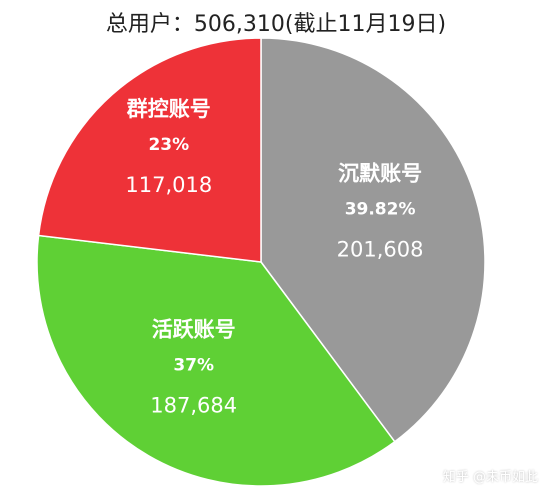 The width and height of the screenshot is (552, 497). Describe the element at coordinates (194, 329) in the screenshot. I see `slice-category-label: 活跃账号` at that location.